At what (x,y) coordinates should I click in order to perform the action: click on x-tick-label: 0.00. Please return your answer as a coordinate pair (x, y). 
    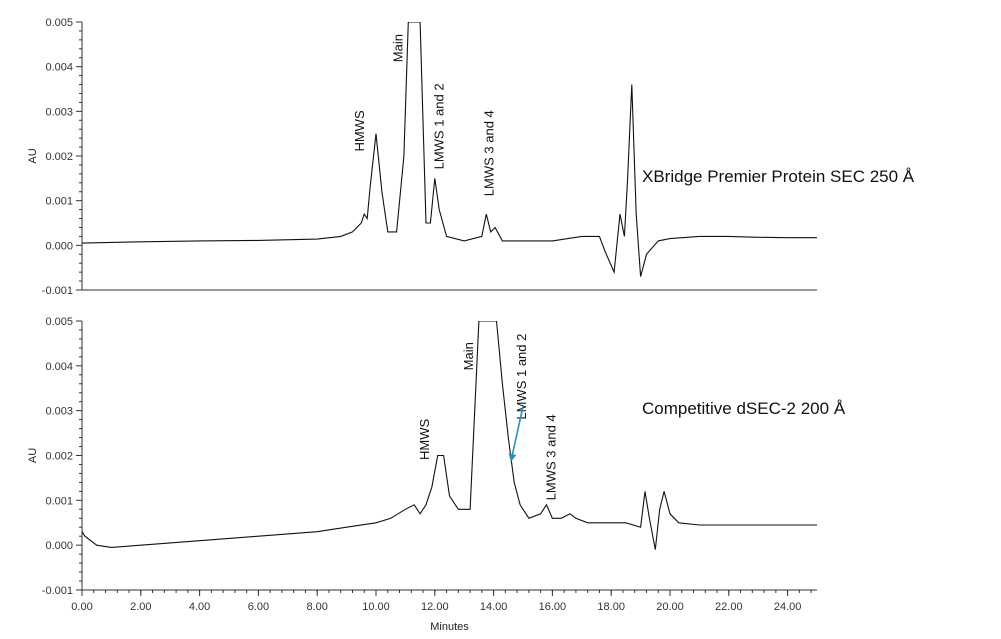
    Looking at the image, I should click on (81, 607).